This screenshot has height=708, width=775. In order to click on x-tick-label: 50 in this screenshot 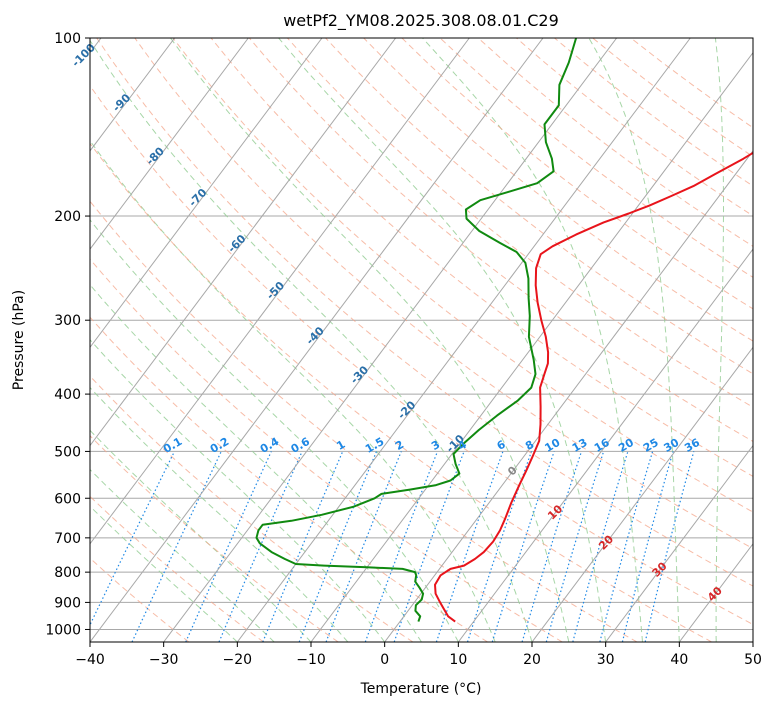, I will do `click(753, 660)`.